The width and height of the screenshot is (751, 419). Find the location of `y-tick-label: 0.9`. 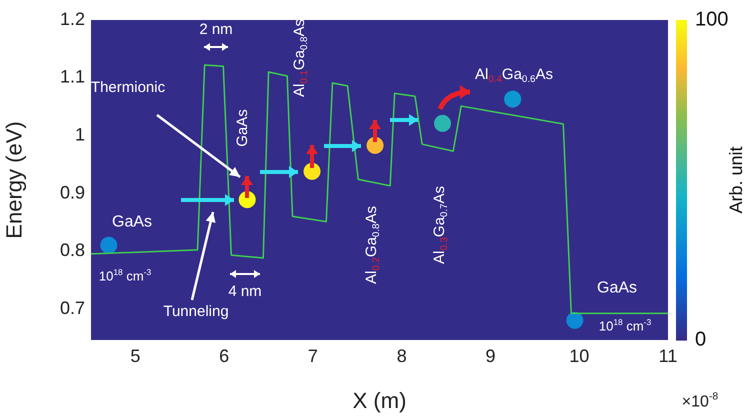

y-tick-label: 0.9 is located at coordinates (72, 192).